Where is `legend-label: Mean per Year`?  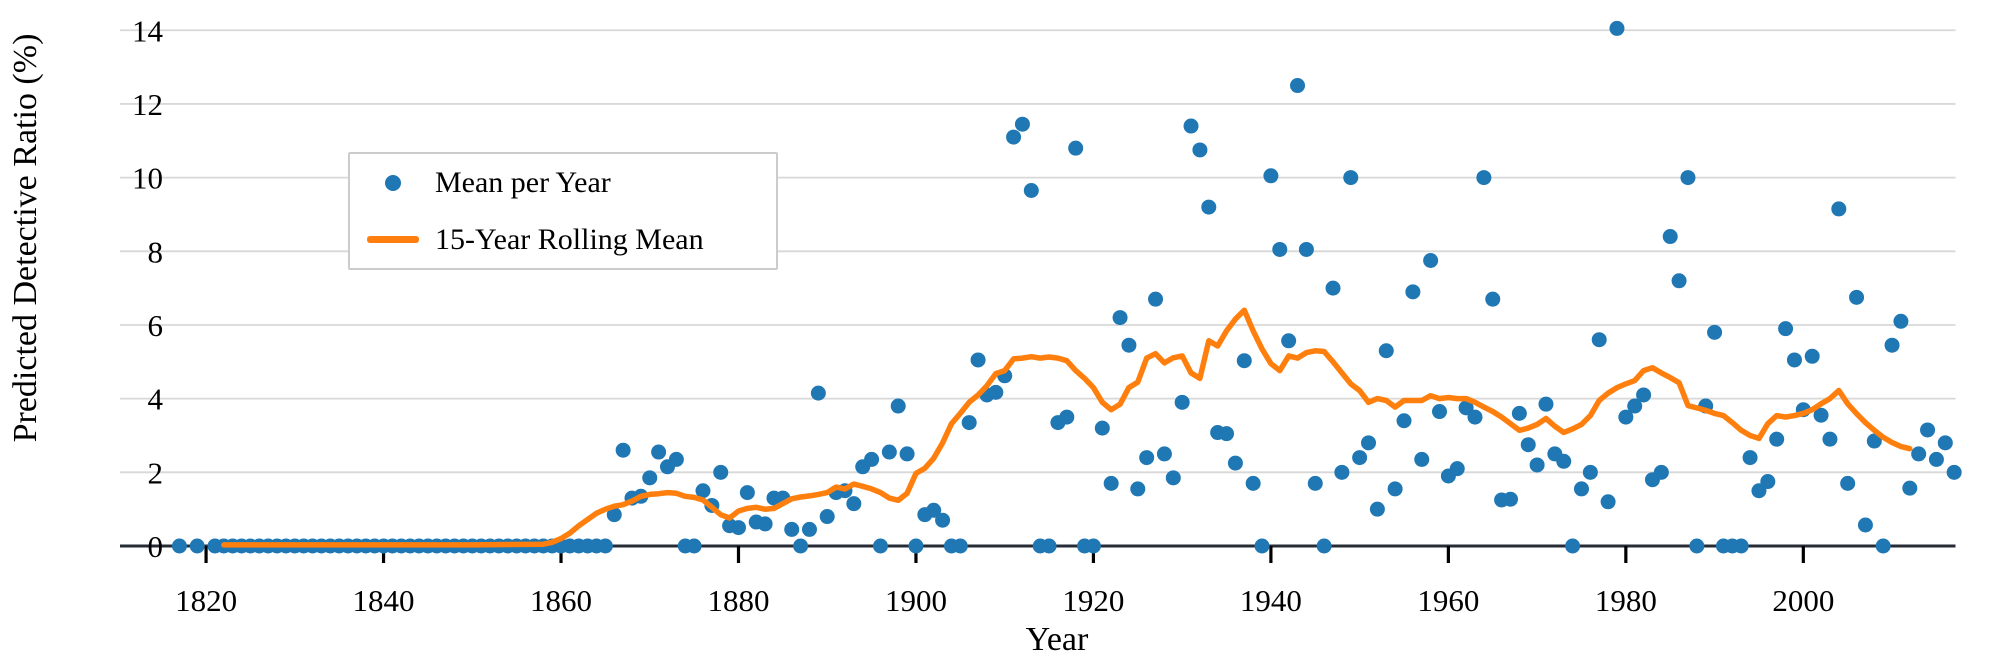 legend-label: Mean per Year is located at coordinates (523, 182).